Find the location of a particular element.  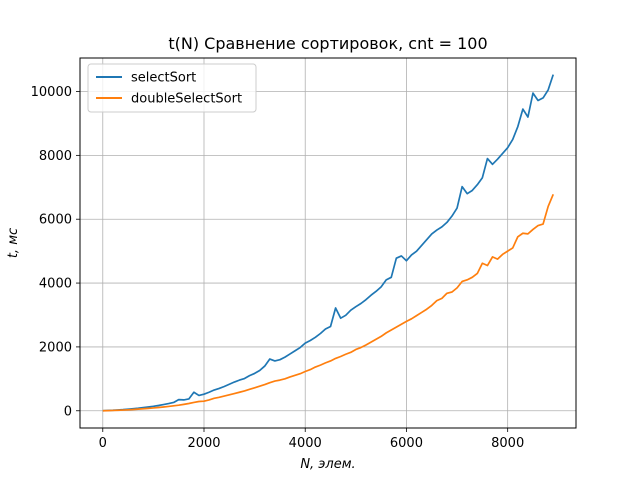

legend-label-selectsort: selectSort is located at coordinates (163, 78).